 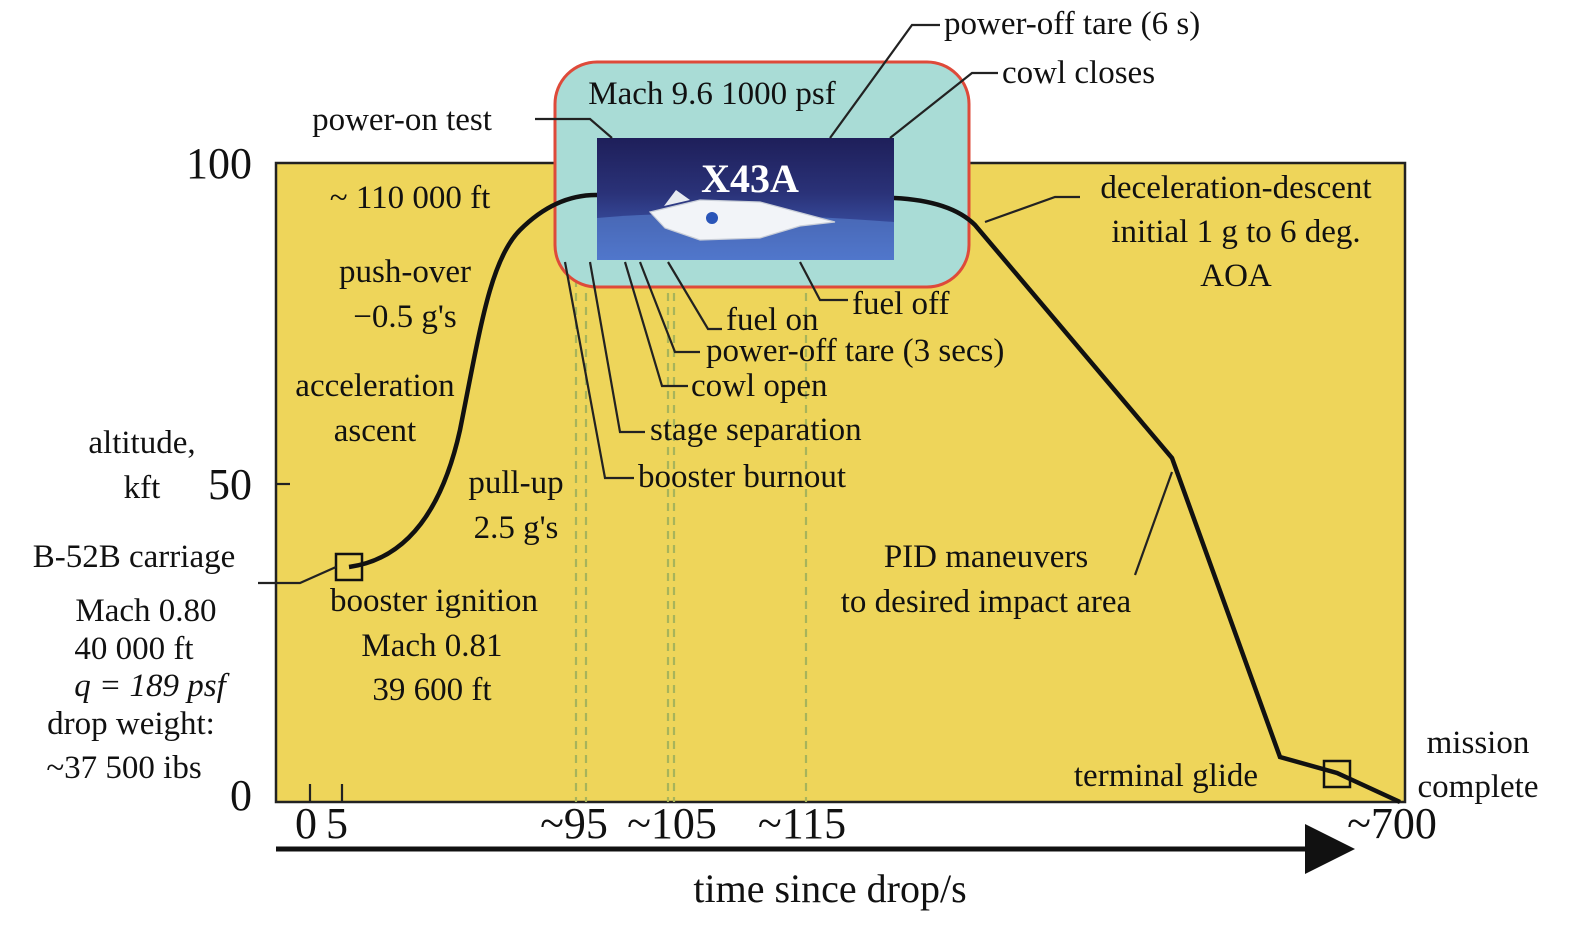 I want to click on label-power-off-tare-6s: power-off tare (6 s), so click(x=1072, y=24).